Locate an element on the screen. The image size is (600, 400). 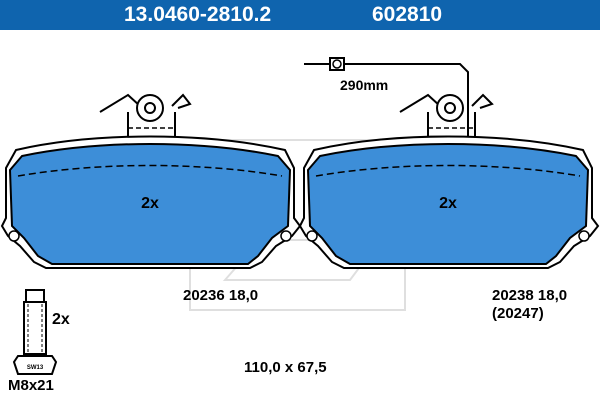
left-friction-material is located at coordinates (150, 204).